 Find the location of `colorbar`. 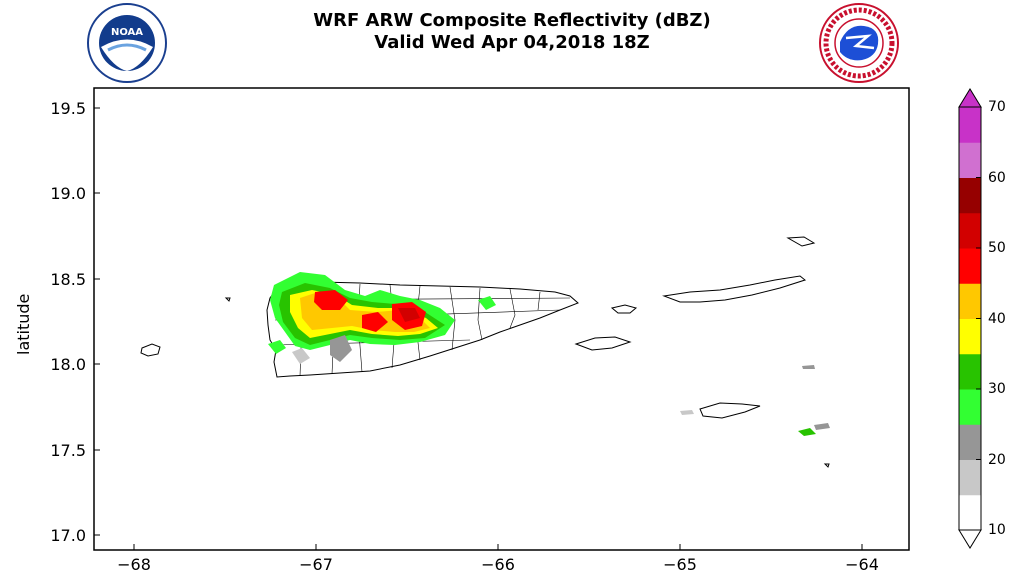

colorbar is located at coordinates (970, 318).